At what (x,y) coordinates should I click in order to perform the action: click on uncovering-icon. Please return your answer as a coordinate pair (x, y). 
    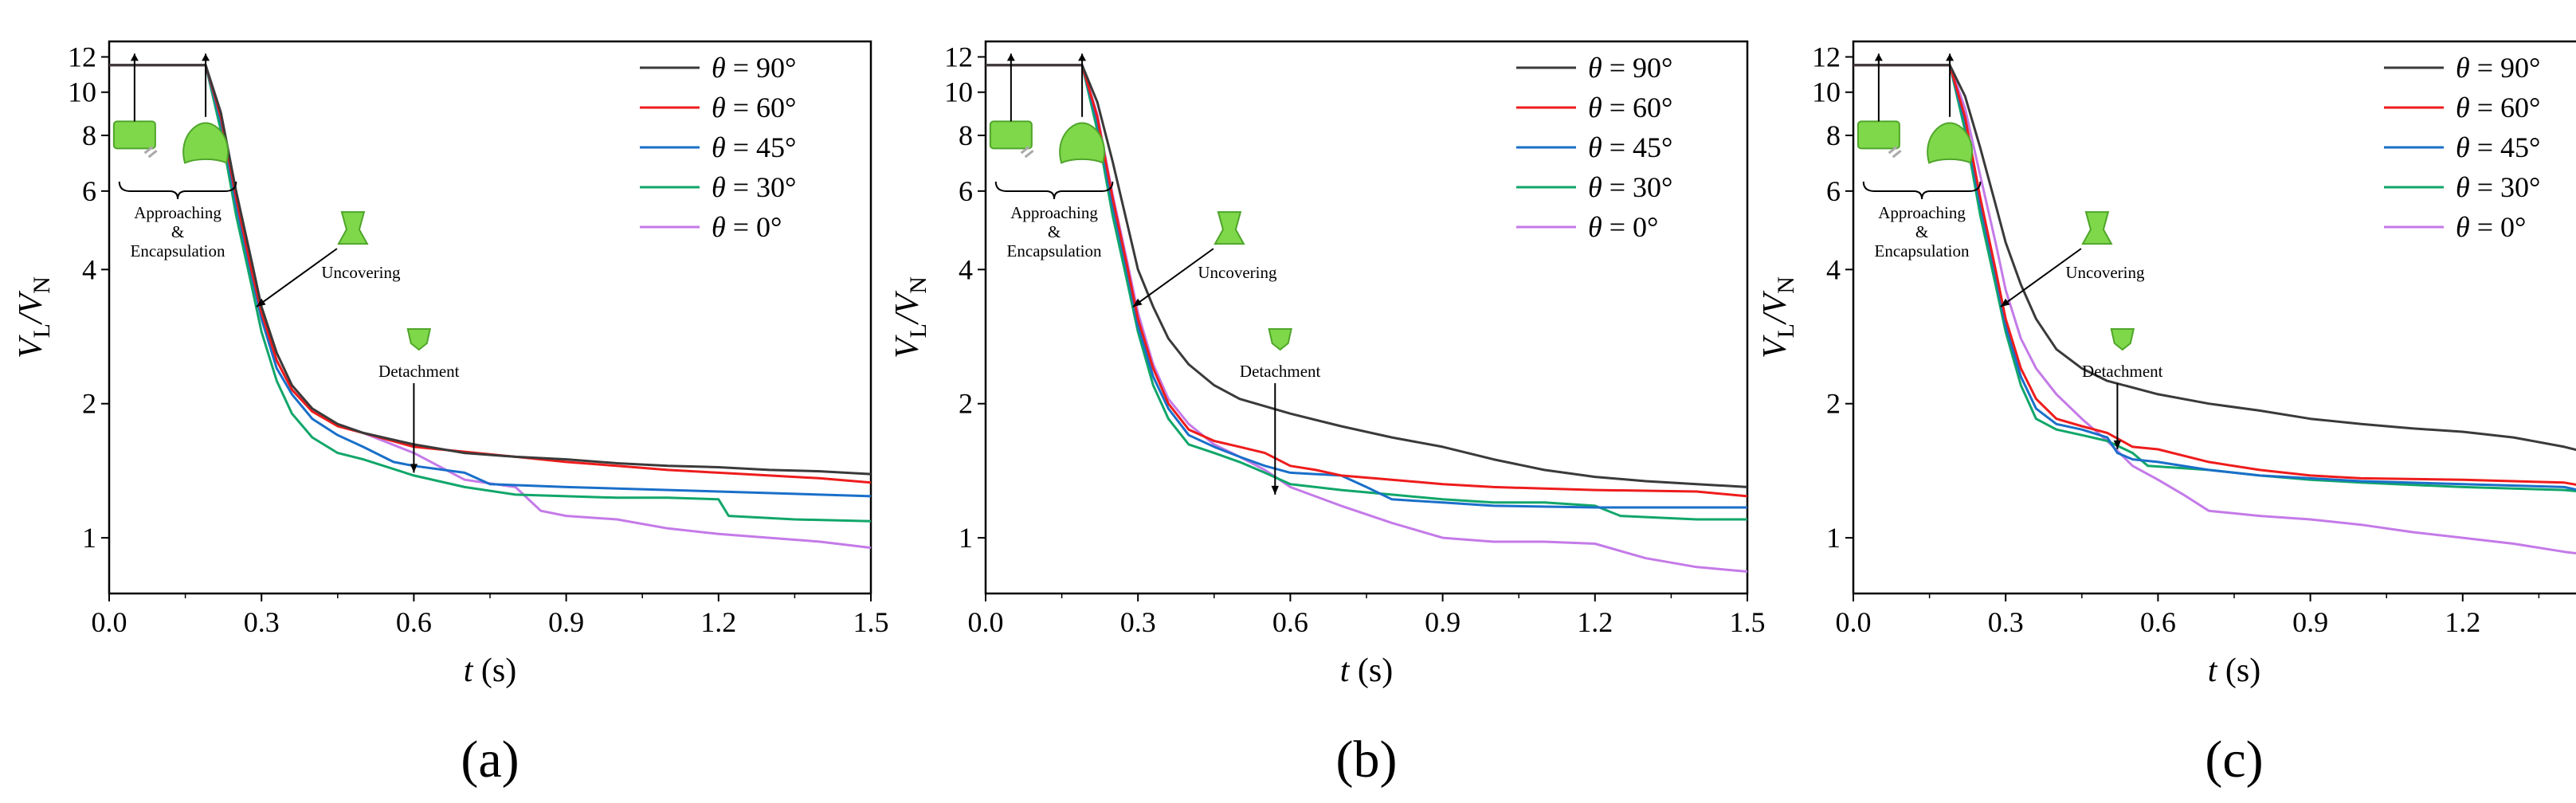
    Looking at the image, I should click on (353, 228).